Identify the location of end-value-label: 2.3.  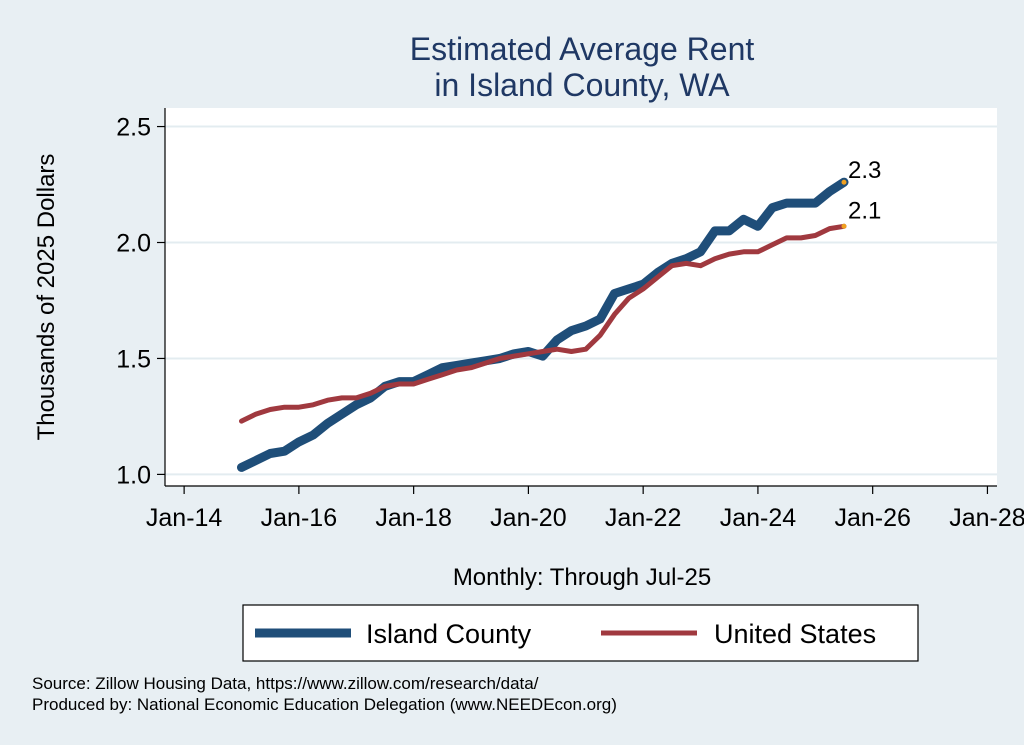
(864, 170).